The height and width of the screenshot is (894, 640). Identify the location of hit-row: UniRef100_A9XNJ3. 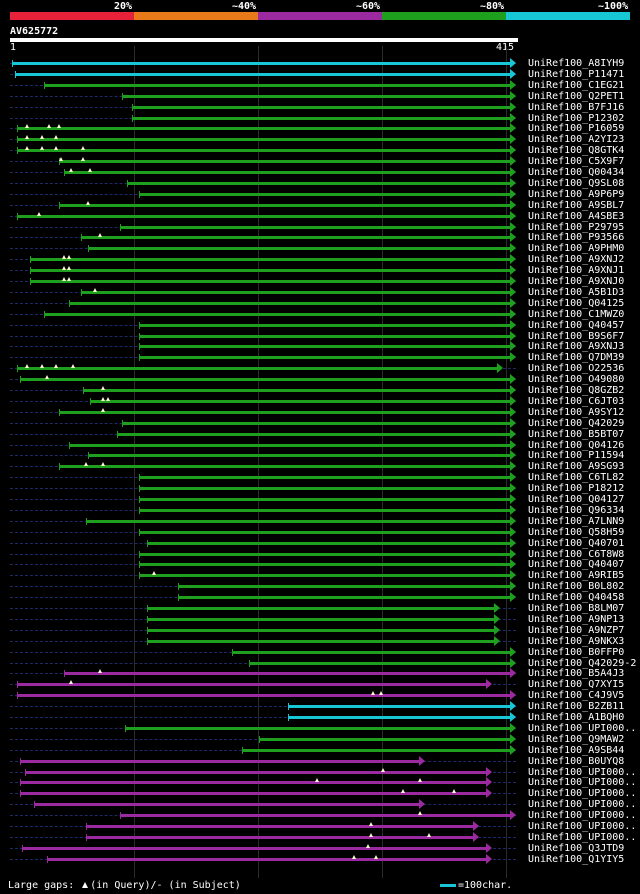
(320, 346).